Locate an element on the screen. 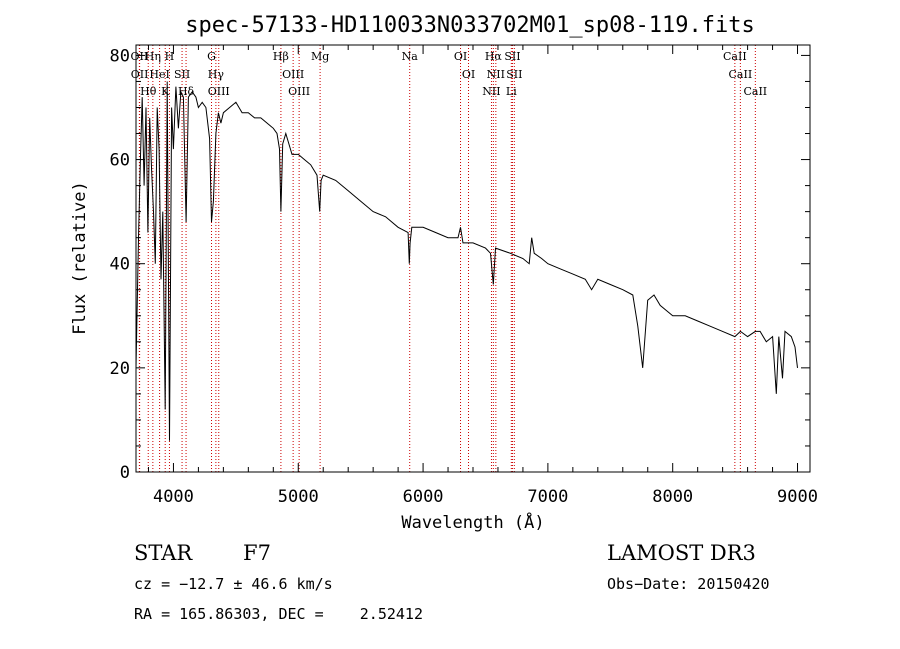  line-marker-label: HeI is located at coordinates (159, 74).